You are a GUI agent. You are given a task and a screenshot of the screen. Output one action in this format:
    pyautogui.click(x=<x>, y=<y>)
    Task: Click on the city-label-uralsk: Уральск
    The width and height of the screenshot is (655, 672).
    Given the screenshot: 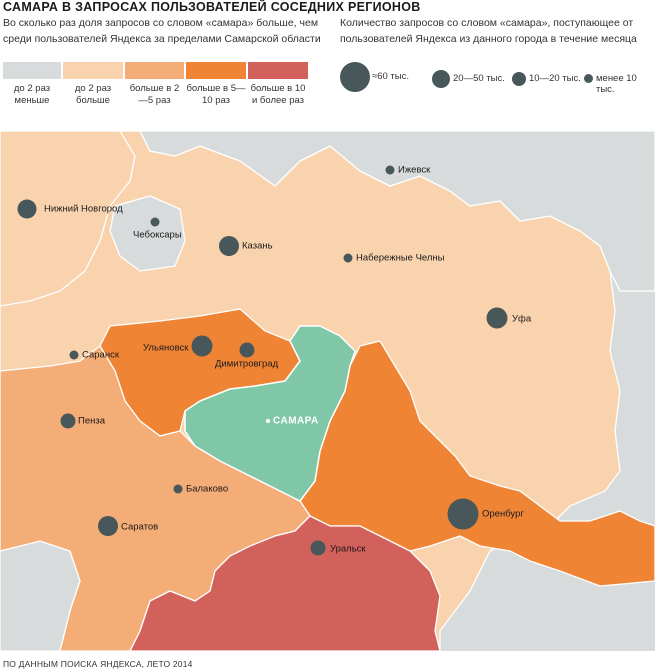 What is the action you would take?
    pyautogui.click(x=348, y=549)
    